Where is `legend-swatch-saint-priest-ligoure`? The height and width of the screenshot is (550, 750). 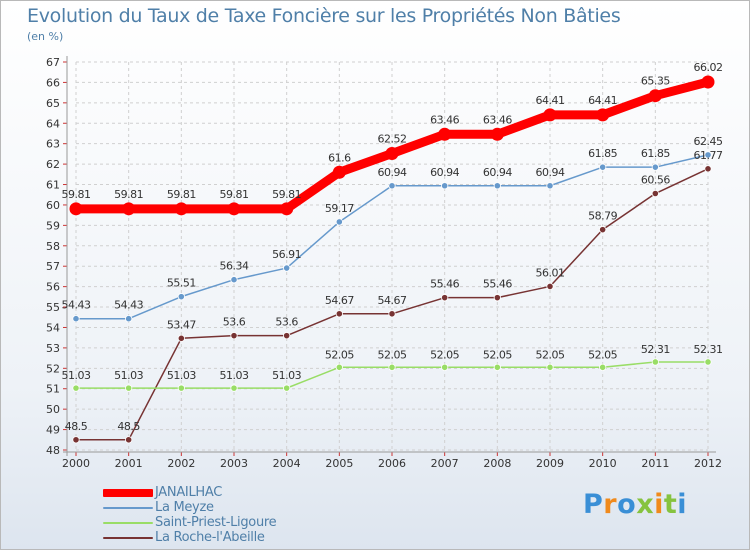 legend-swatch-saint-priest-ligoure is located at coordinates (128, 523).